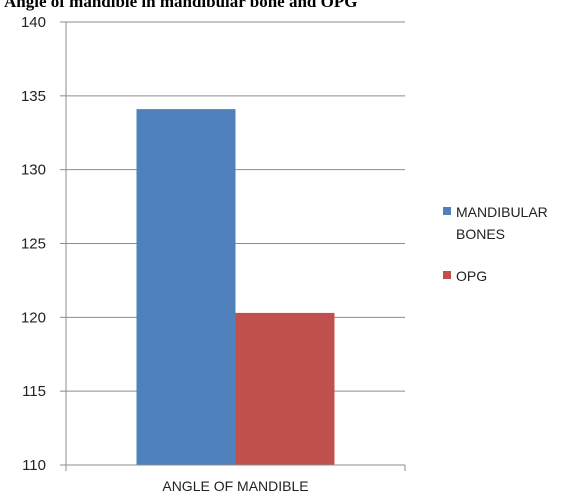  Describe the element at coordinates (33, 244) in the screenshot. I see `y-tick-label: 125` at that location.